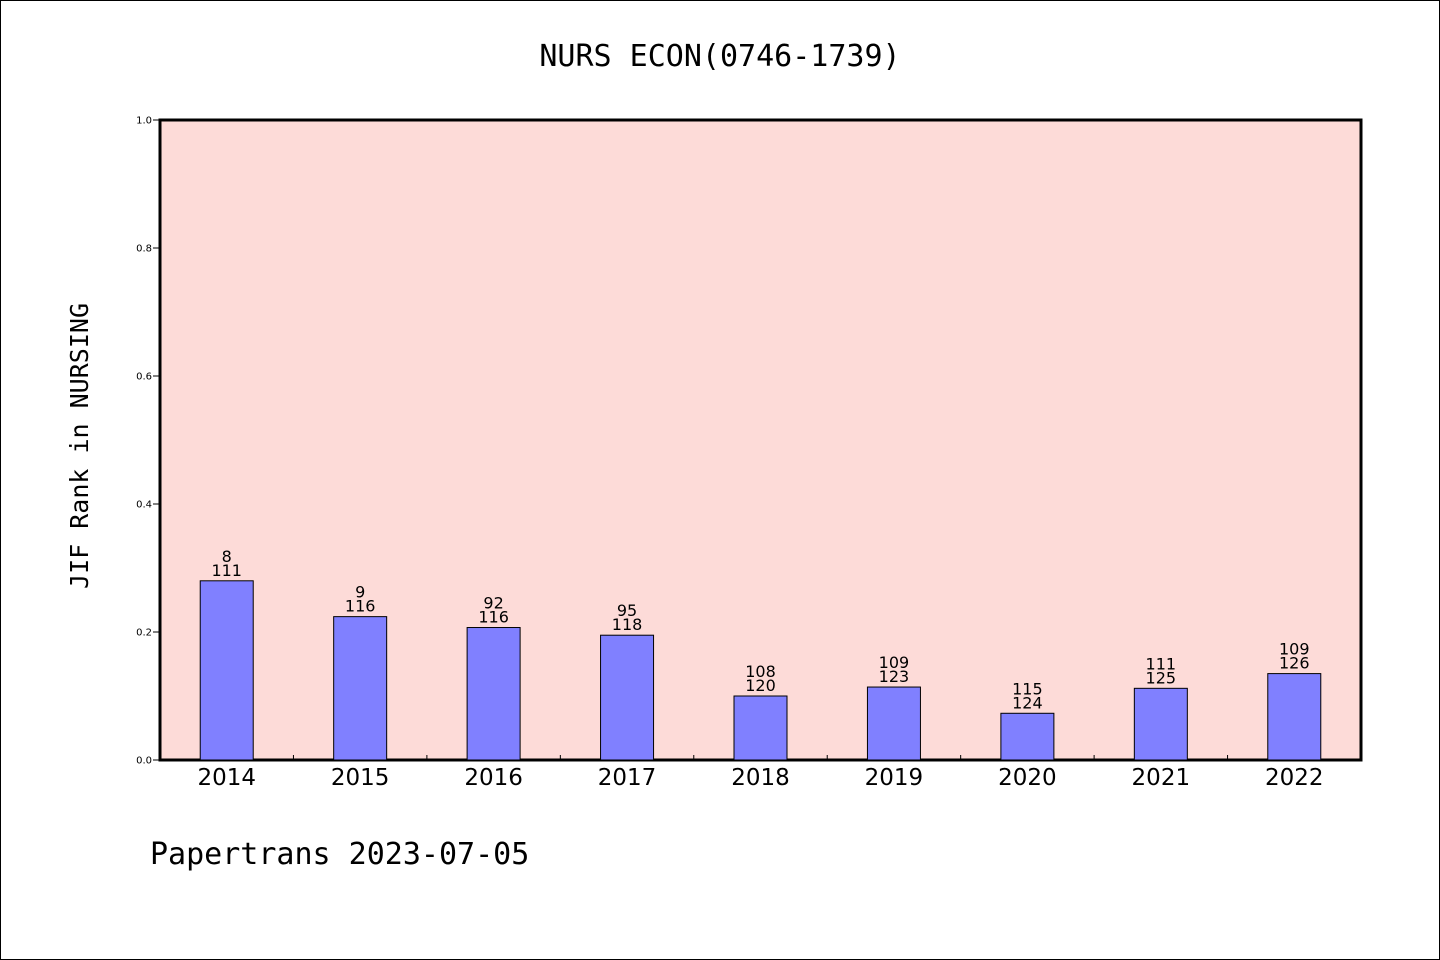 This screenshot has height=960, width=1440. I want to click on bar-total-label: 125, so click(1161, 677).